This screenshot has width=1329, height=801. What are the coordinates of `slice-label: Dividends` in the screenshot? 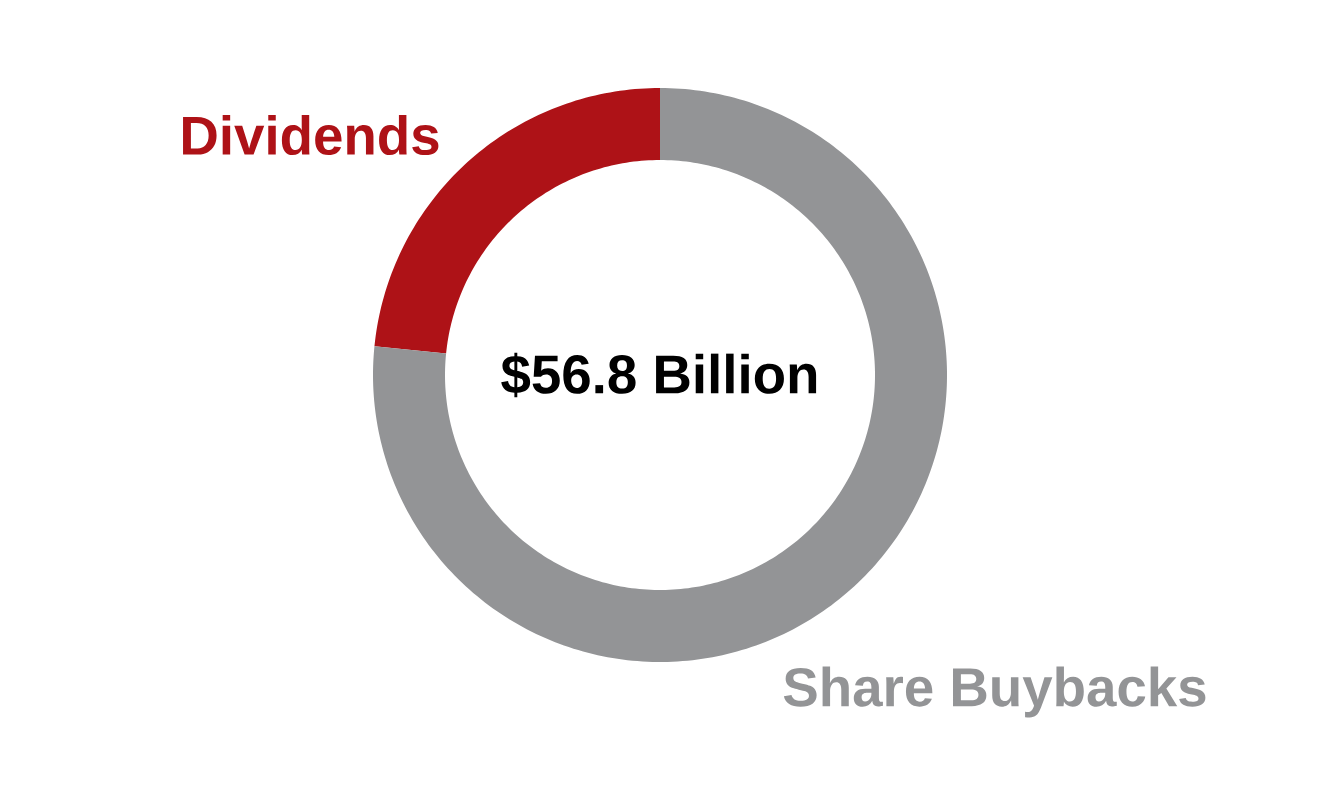 It's located at (311, 135).